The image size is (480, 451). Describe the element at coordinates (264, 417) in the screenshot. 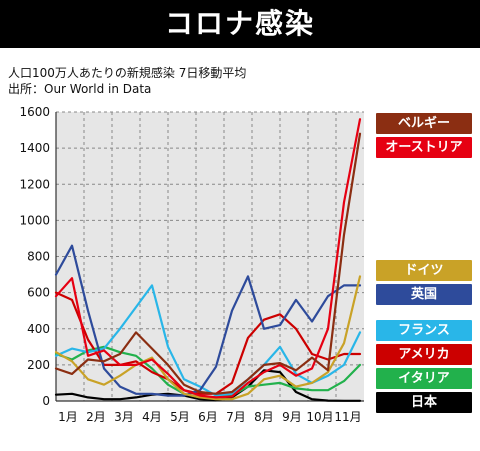

I see `x-tick-label: 8月` at that location.